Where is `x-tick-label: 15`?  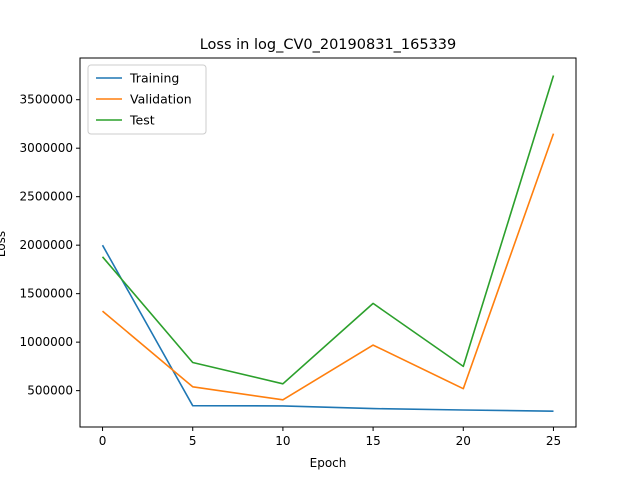
x-tick-label: 15 is located at coordinates (372, 441).